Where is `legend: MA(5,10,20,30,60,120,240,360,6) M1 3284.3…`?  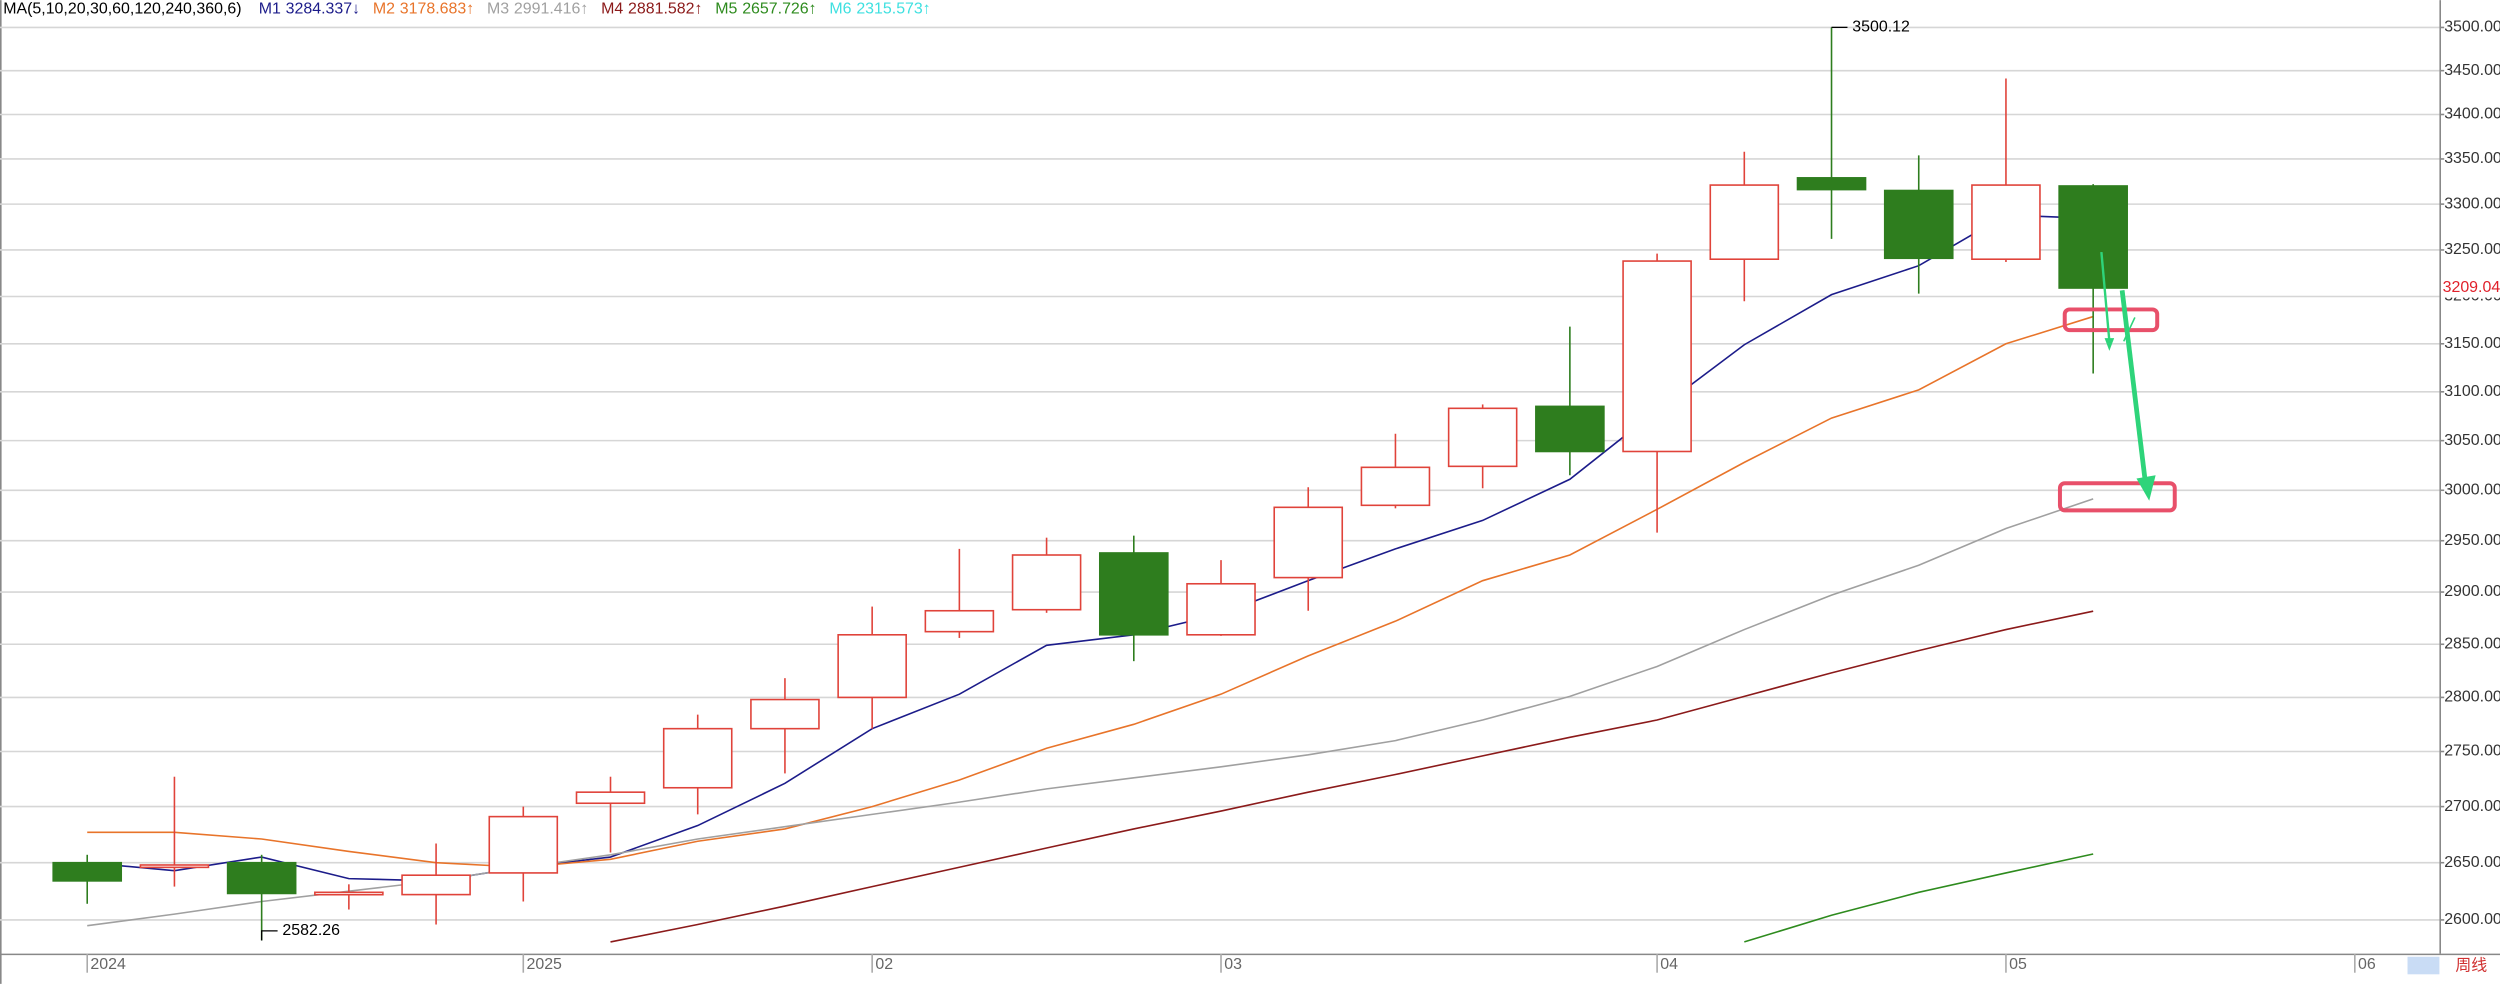 legend: MA(5,10,20,30,60,120,240,360,6) M1 3284.3… is located at coordinates (467, 9).